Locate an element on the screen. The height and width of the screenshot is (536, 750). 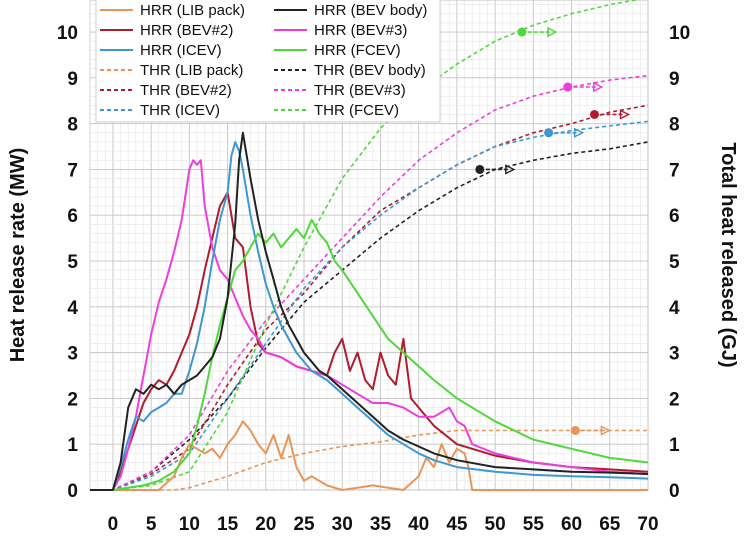
legend-entry: HRR (BEV body) is located at coordinates (370, 10).